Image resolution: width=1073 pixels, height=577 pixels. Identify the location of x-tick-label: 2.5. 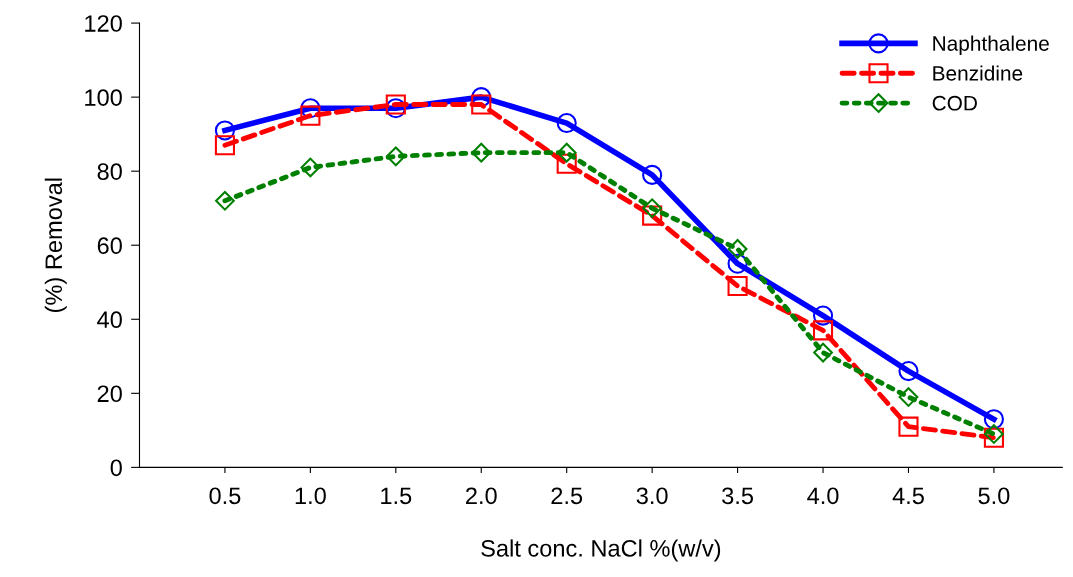
(567, 496).